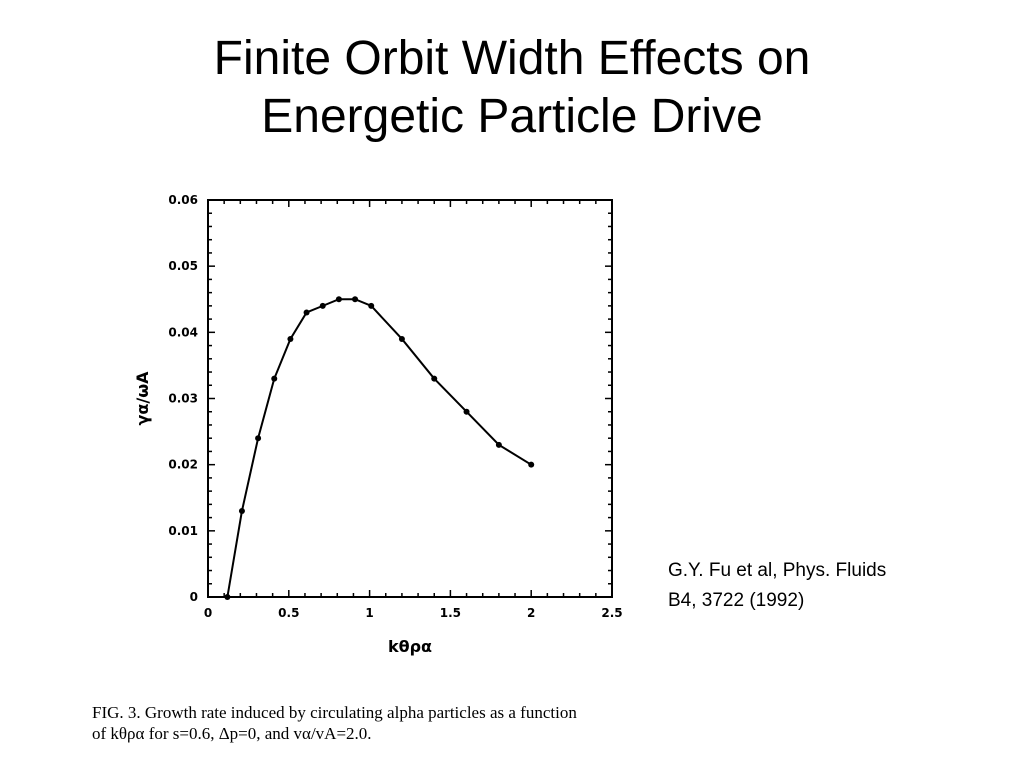 Image resolution: width=1024 pixels, height=768 pixels. I want to click on y-tick-label: 0.05, so click(183, 266).